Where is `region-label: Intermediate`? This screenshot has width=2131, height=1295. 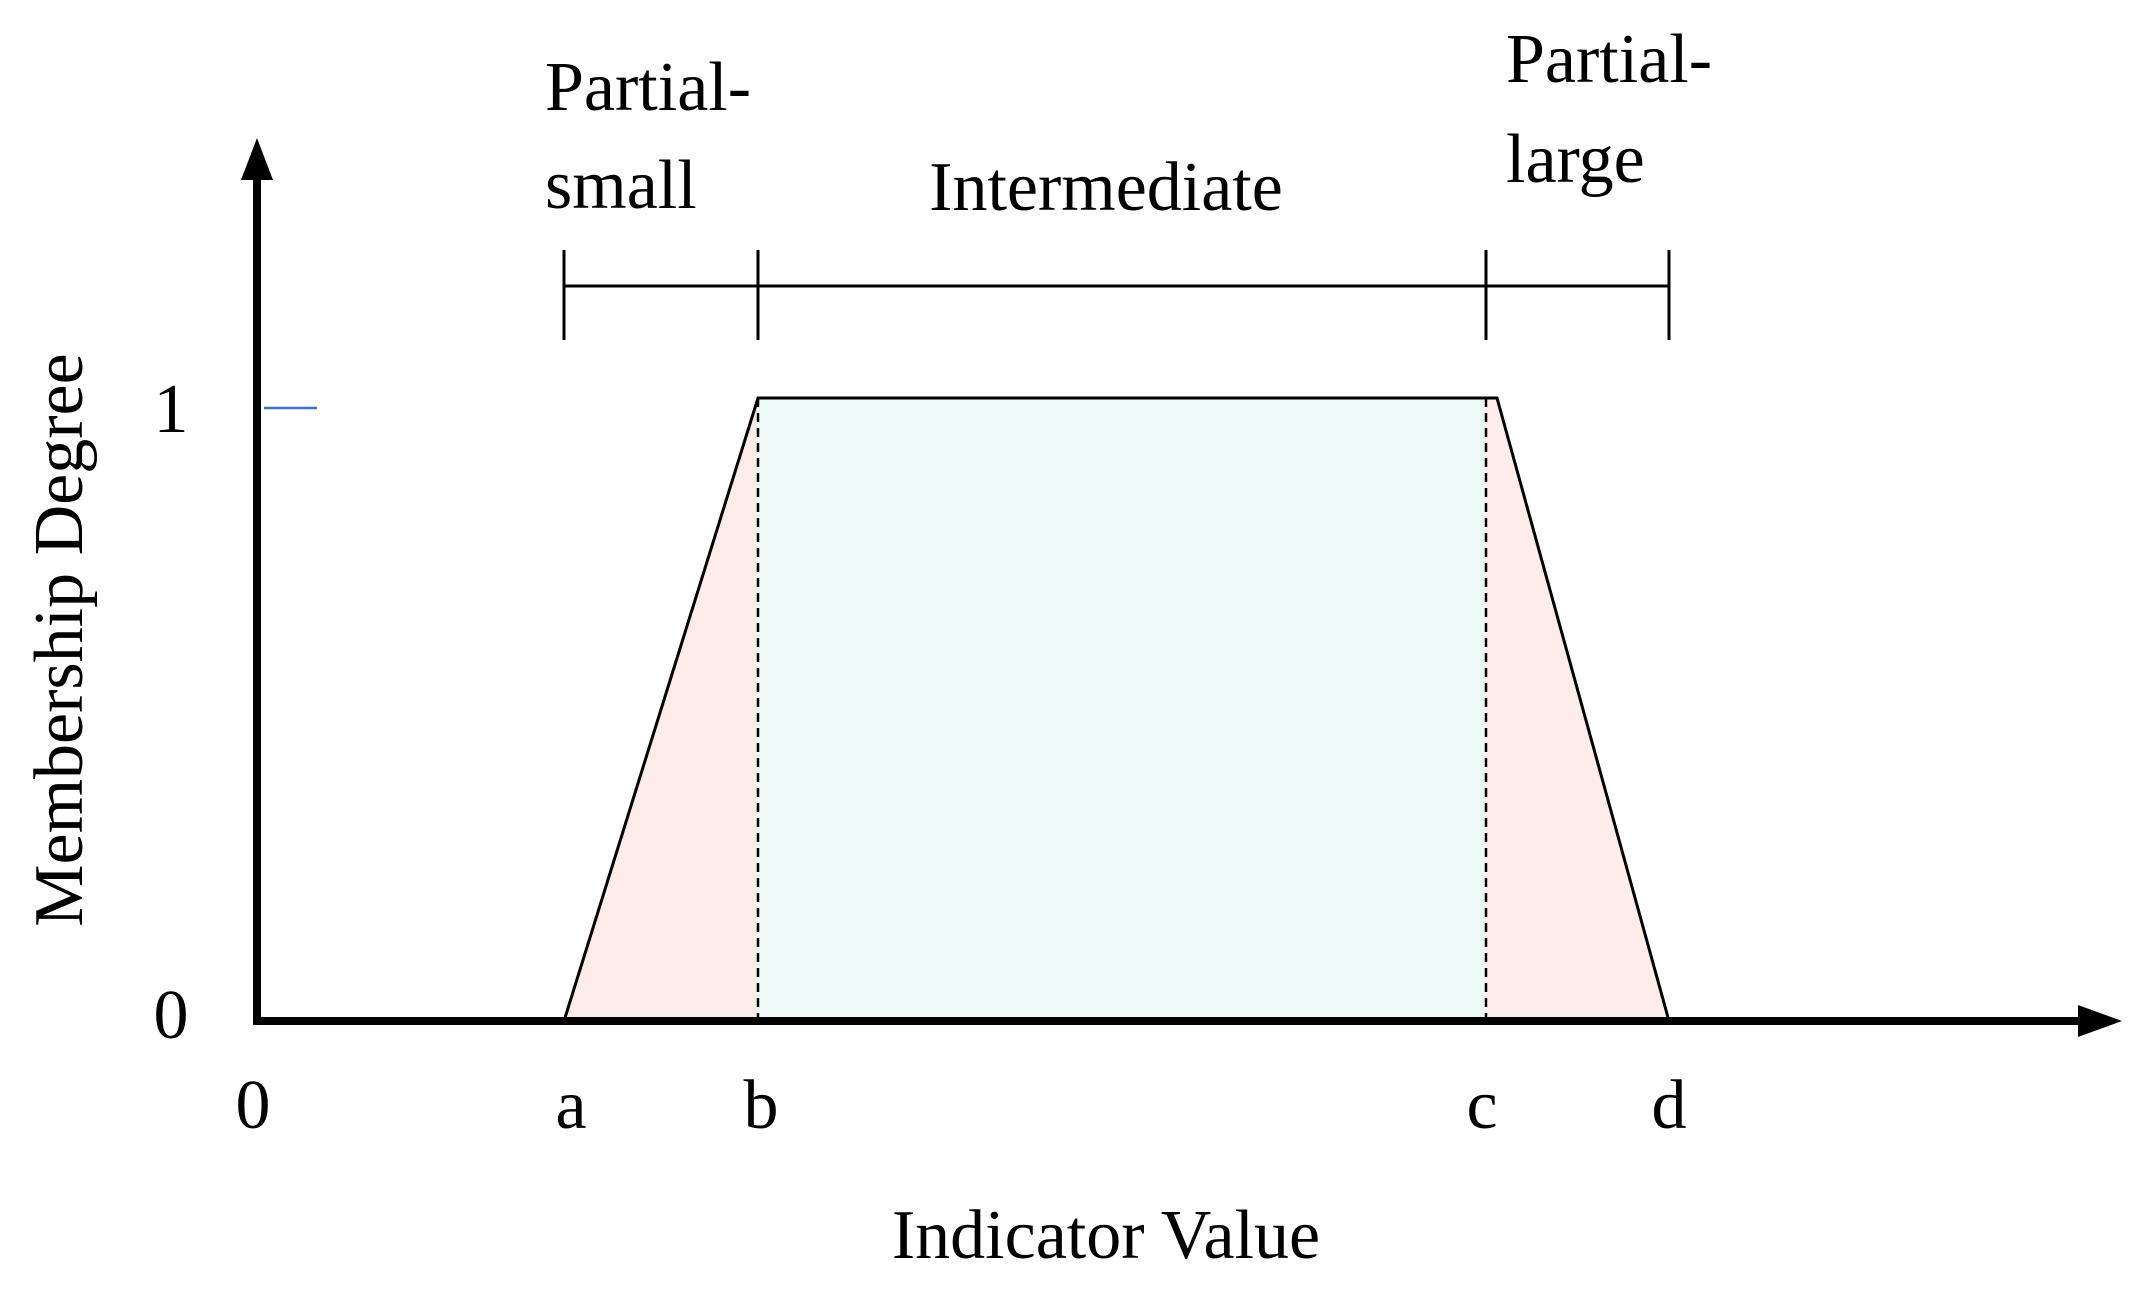
region-label: Intermediate is located at coordinates (1106, 187).